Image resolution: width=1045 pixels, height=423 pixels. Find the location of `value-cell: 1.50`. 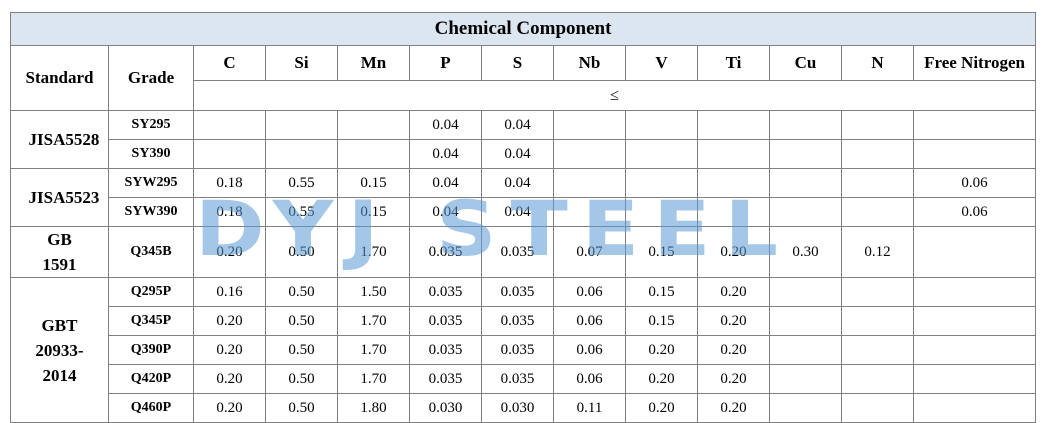

value-cell: 1.50 is located at coordinates (373, 292).